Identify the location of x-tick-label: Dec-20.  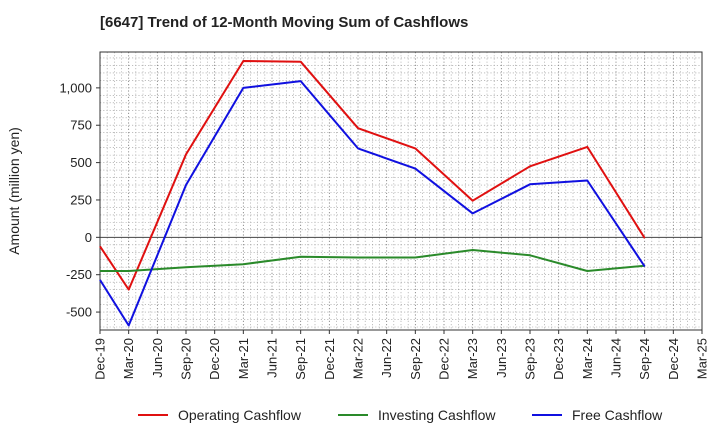
(214, 359).